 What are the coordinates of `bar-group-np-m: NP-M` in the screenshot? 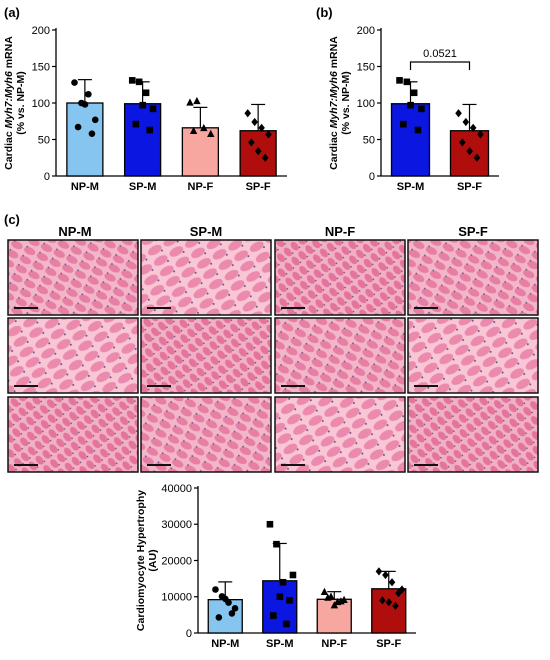 It's located at (85, 136).